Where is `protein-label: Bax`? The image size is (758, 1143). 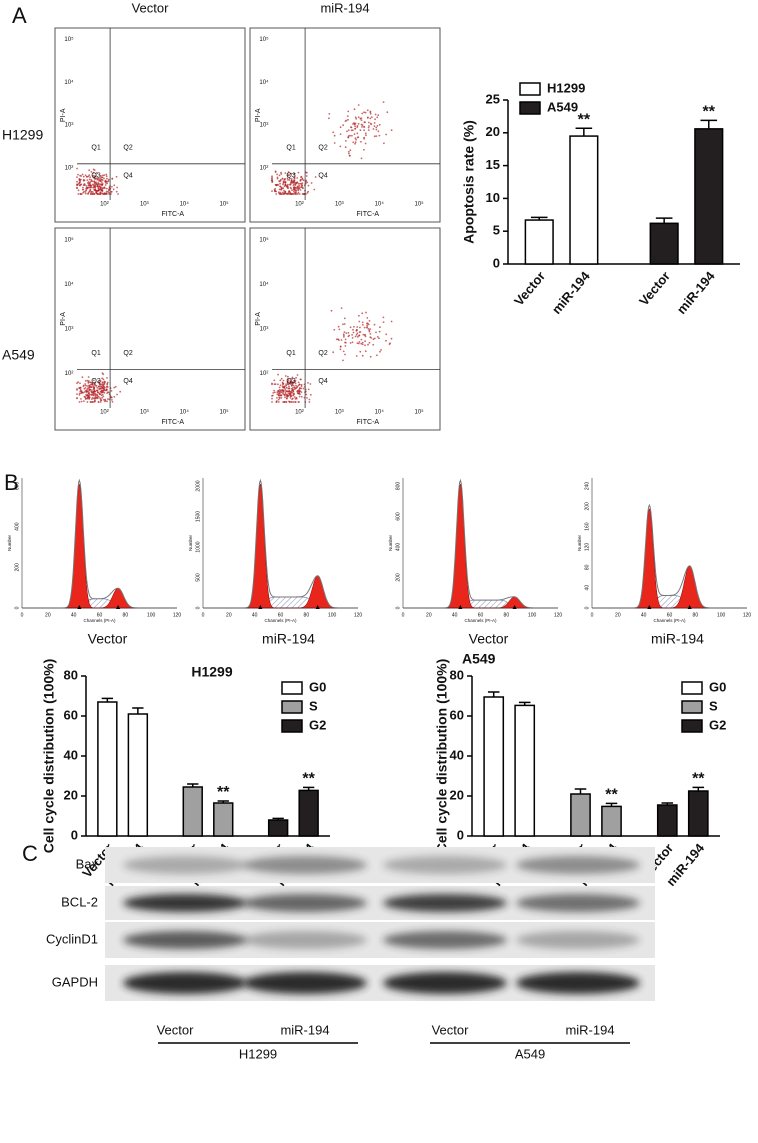 protein-label: Bax is located at coordinates (87, 863).